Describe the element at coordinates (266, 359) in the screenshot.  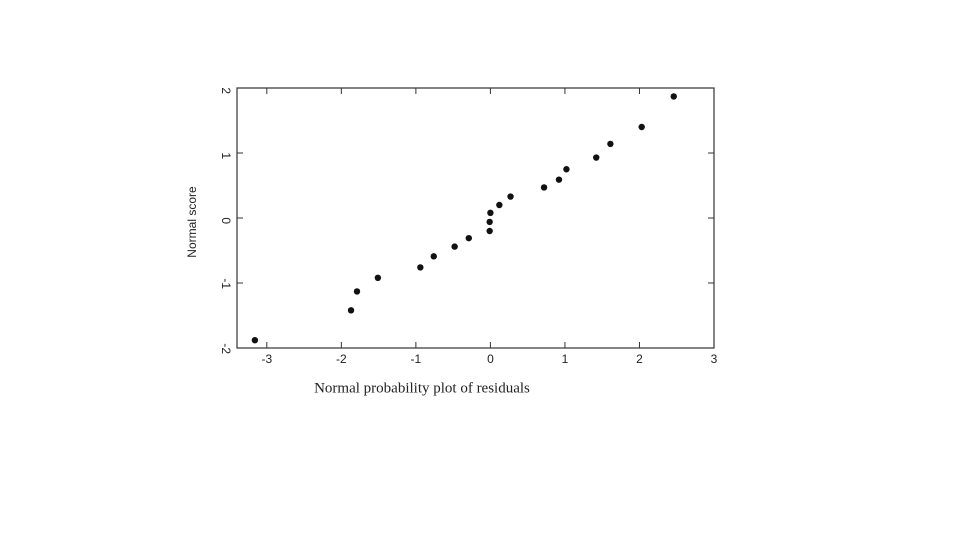
I see `x-tick-label: -3` at that location.